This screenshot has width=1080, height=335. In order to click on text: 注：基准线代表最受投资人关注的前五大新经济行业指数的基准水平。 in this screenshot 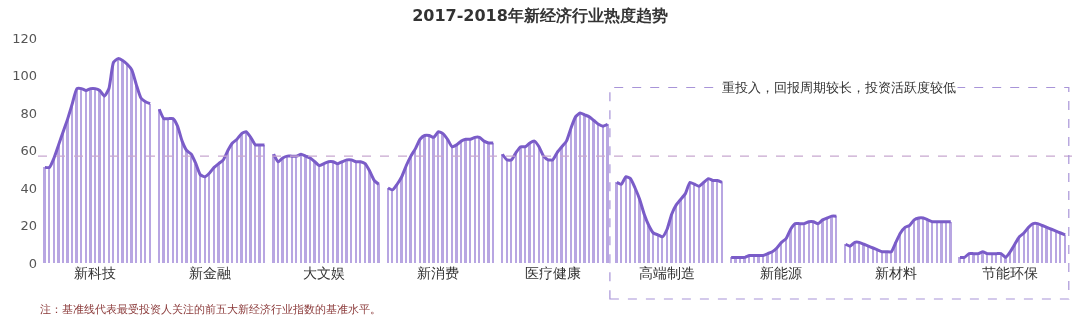, I will do `click(210, 309)`.